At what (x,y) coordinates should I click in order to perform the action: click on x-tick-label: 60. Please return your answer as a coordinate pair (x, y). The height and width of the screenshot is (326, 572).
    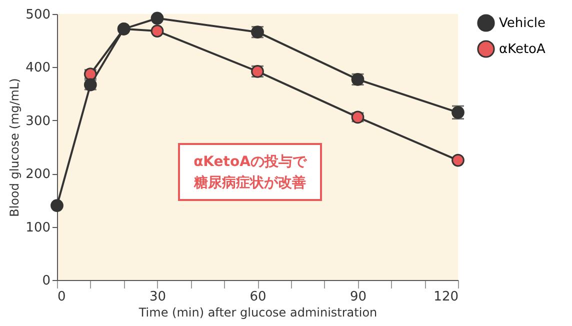
    Looking at the image, I should click on (258, 297).